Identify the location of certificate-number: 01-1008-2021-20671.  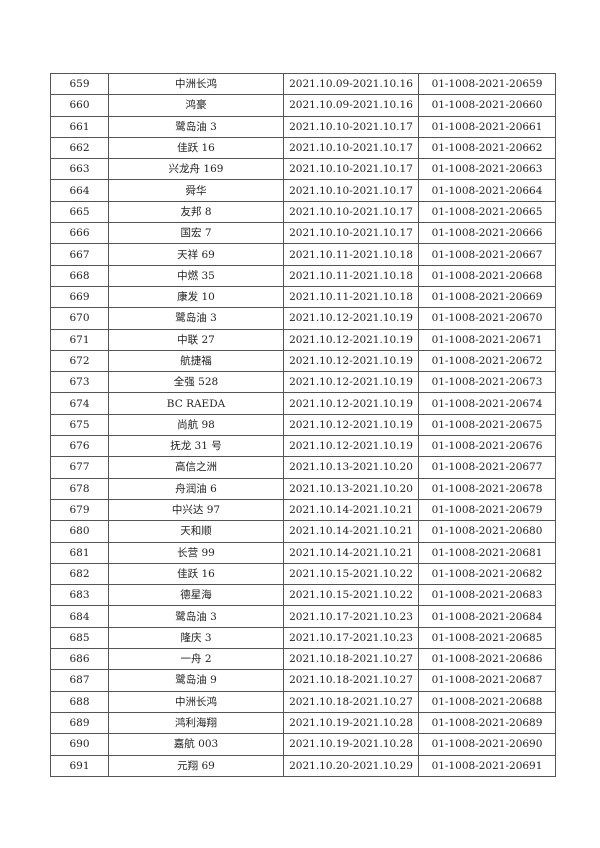
(487, 339).